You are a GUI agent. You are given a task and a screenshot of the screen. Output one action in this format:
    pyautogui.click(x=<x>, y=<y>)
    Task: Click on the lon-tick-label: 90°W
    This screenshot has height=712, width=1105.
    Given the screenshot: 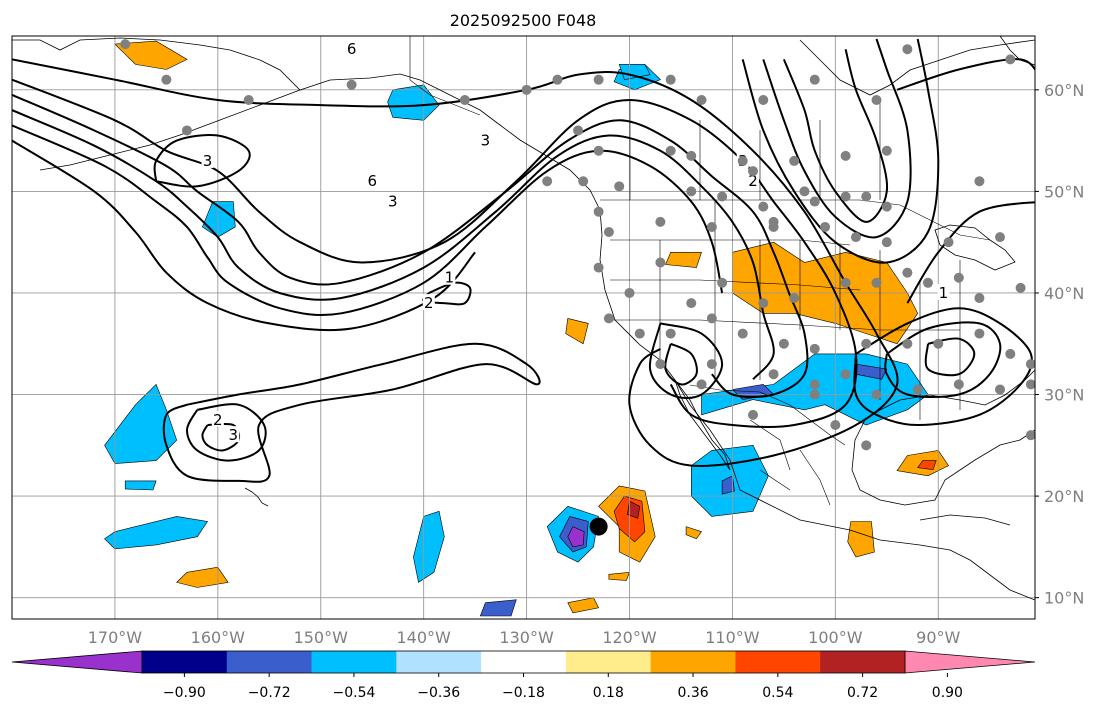 What is the action you would take?
    pyautogui.click(x=938, y=637)
    